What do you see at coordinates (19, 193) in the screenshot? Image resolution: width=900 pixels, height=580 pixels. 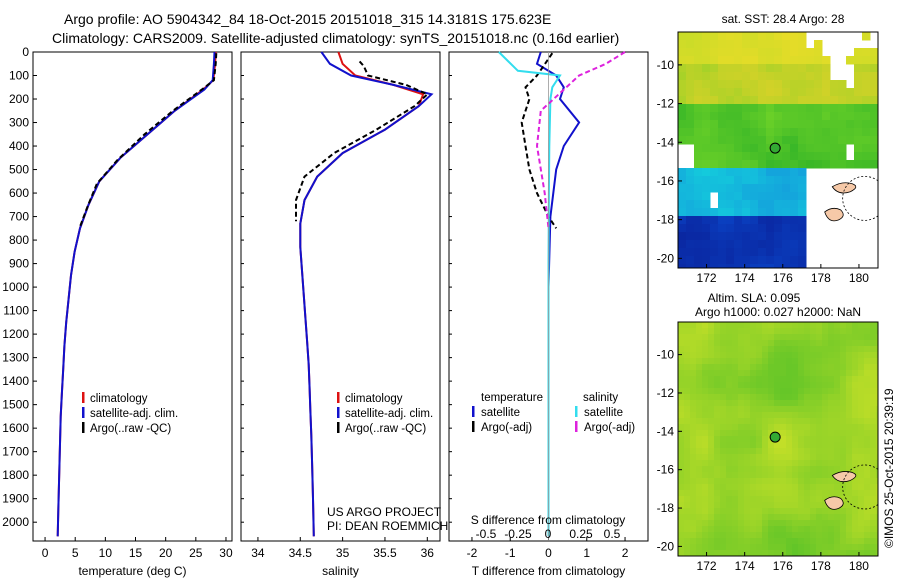 I see `y-tick-label: 600` at bounding box center [19, 193].